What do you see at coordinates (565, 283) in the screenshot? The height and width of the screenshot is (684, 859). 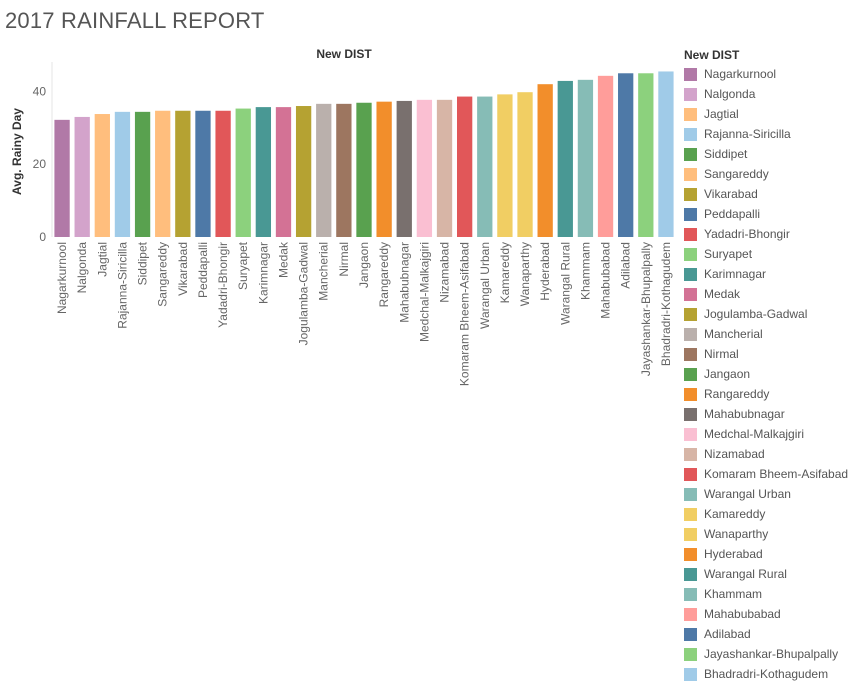 I see `x-tick-label: Warangal Rural` at bounding box center [565, 283].